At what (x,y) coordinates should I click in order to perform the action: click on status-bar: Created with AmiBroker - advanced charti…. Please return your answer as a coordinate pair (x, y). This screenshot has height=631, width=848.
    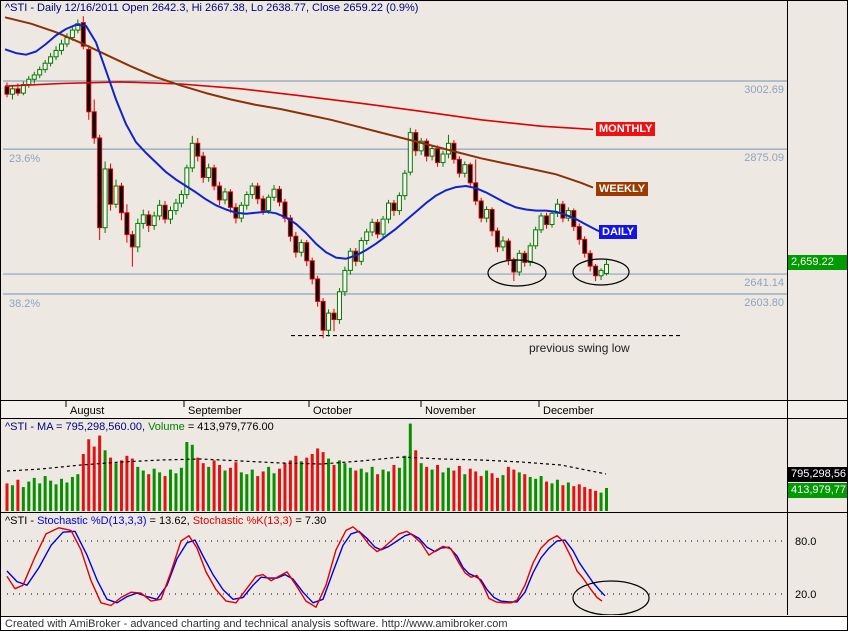
    Looking at the image, I should click on (424, 623).